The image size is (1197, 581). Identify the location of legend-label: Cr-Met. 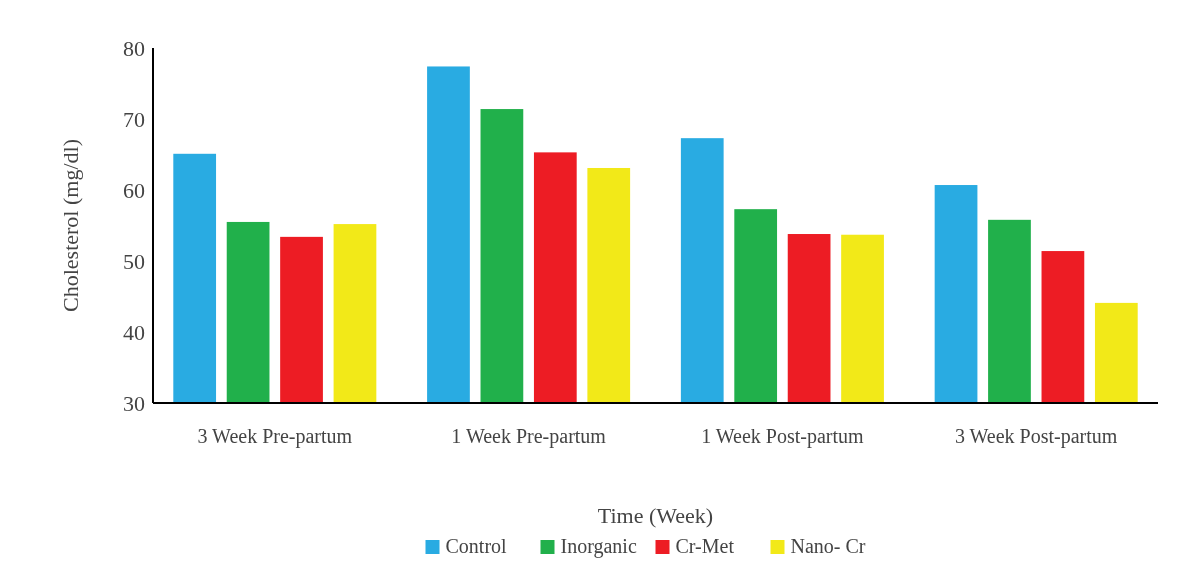
(705, 546).